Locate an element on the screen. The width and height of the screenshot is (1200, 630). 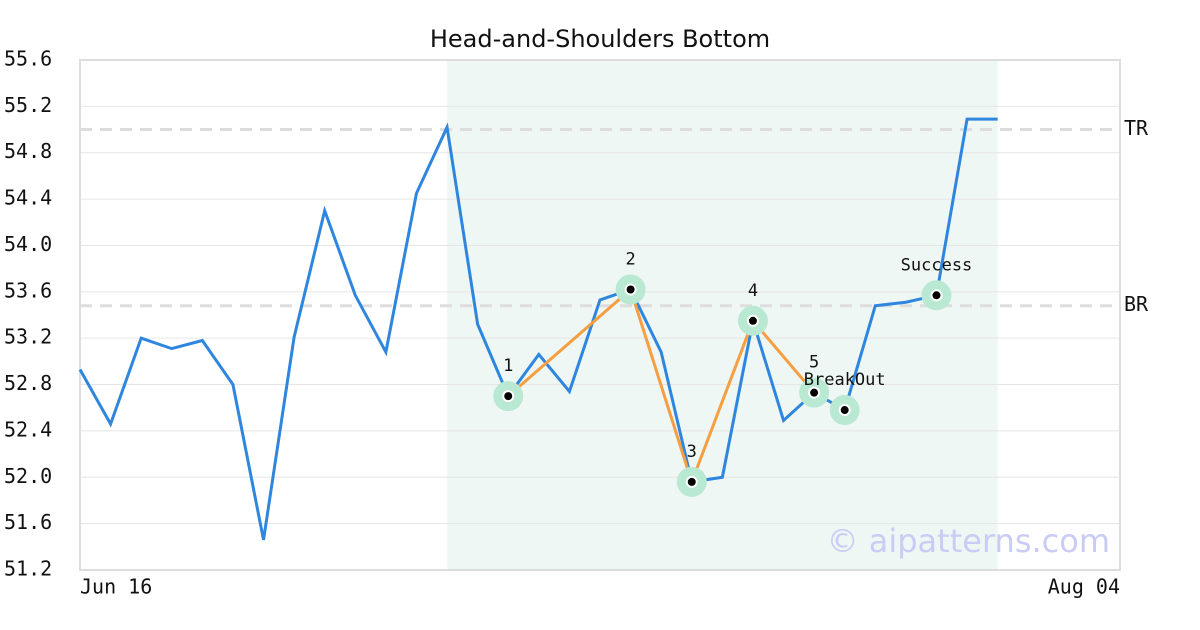
y-tick-label: 53.6 is located at coordinates (28, 290).